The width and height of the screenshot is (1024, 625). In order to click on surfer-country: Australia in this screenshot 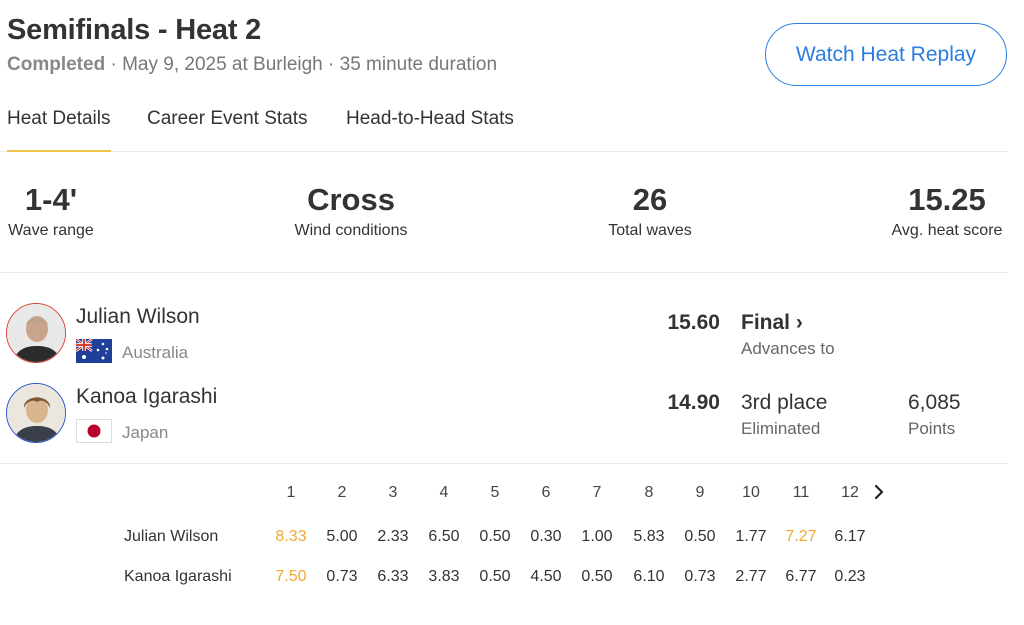, I will do `click(155, 352)`.